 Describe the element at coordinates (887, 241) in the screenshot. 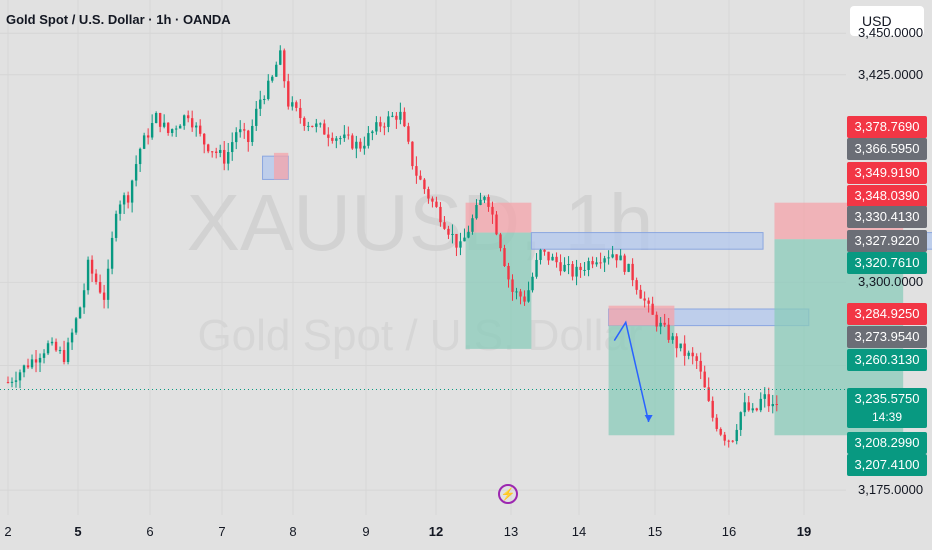

I see `price-tag: 3,327.9220` at that location.